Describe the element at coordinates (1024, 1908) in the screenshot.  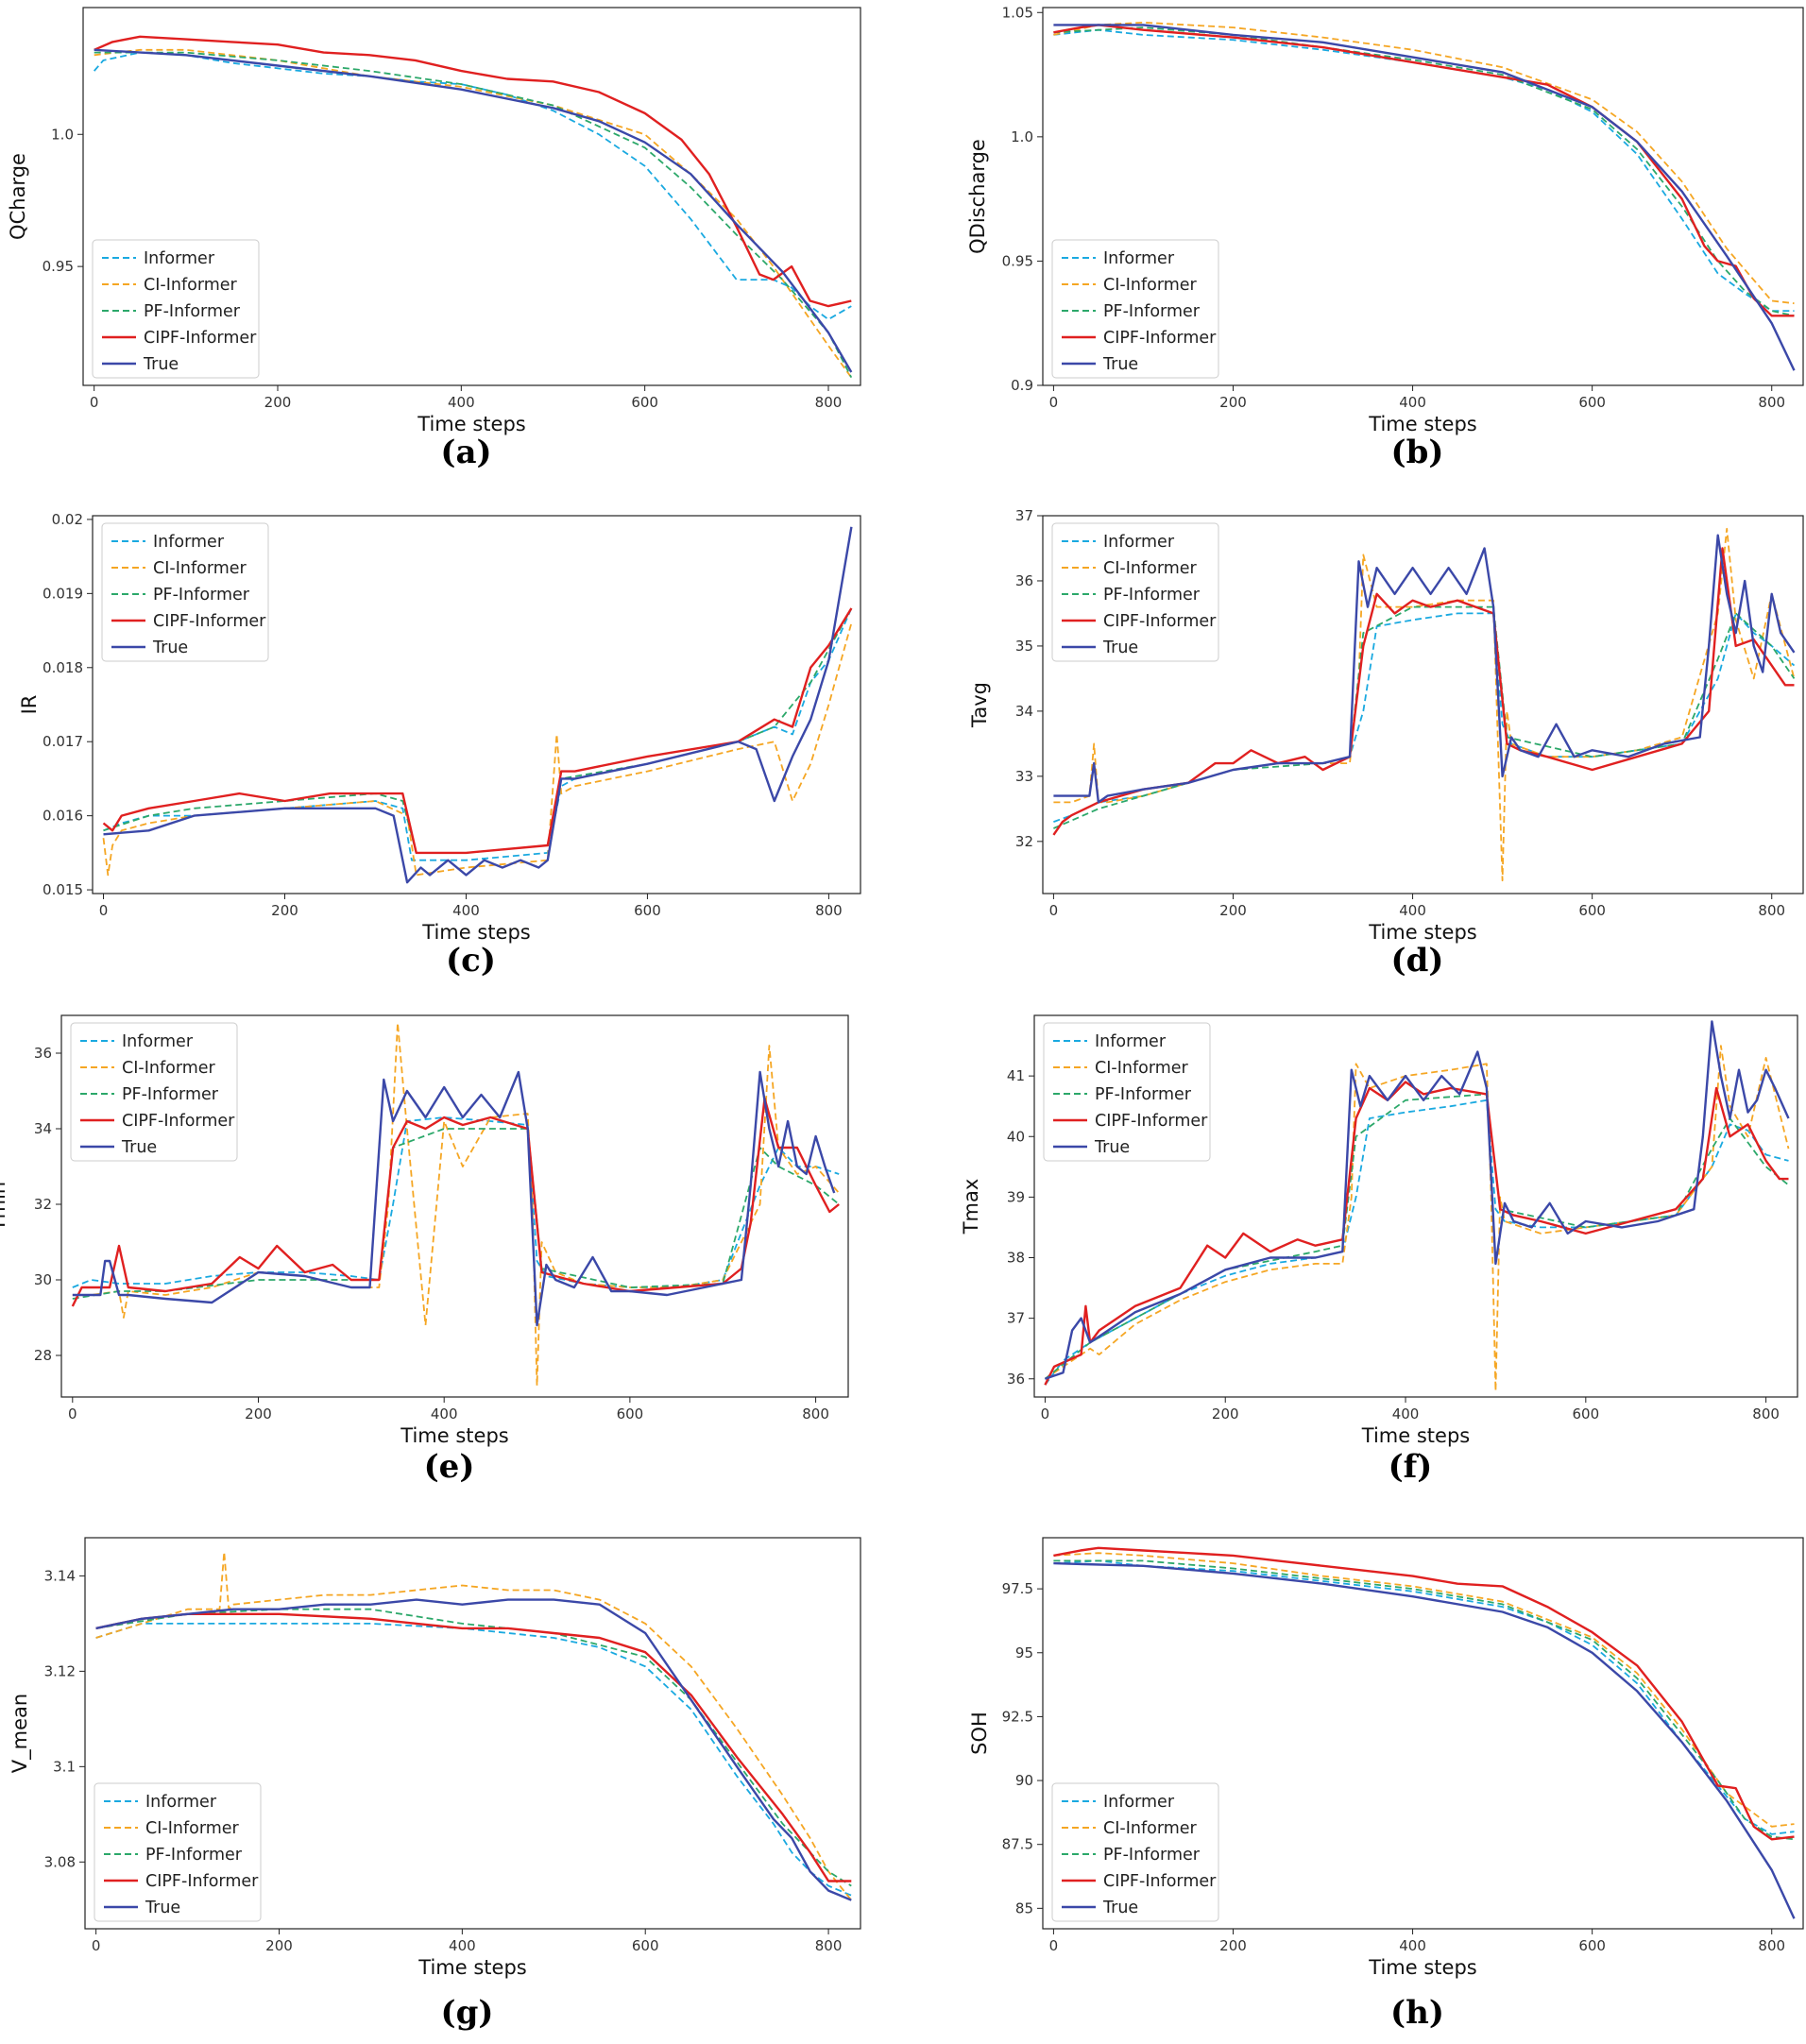
I see `y-tick-label: 85` at that location.